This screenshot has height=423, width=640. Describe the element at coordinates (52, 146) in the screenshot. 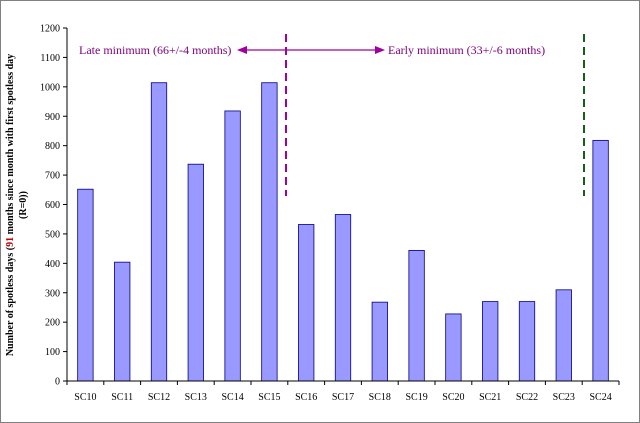

I see `y-tick-label: 800` at that location.